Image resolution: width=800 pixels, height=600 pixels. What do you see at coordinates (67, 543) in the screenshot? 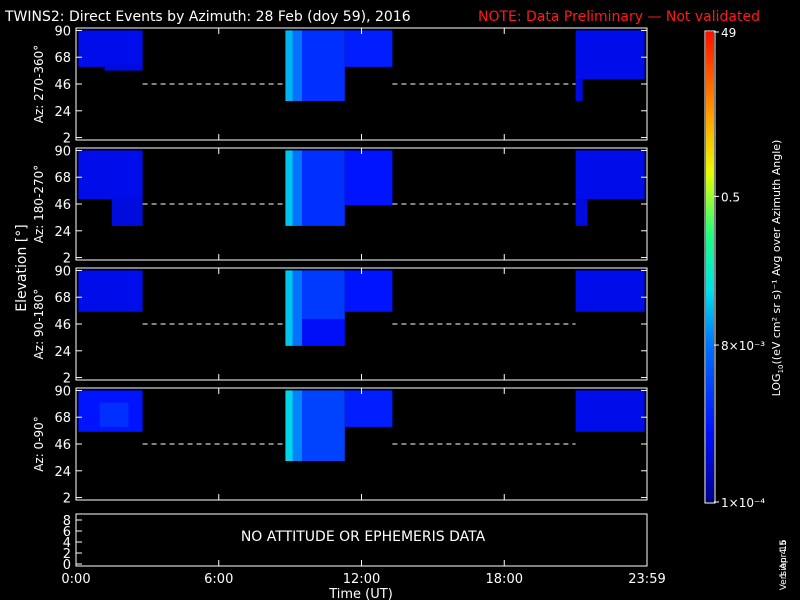
I see `y-tick-label: 4` at bounding box center [67, 543].